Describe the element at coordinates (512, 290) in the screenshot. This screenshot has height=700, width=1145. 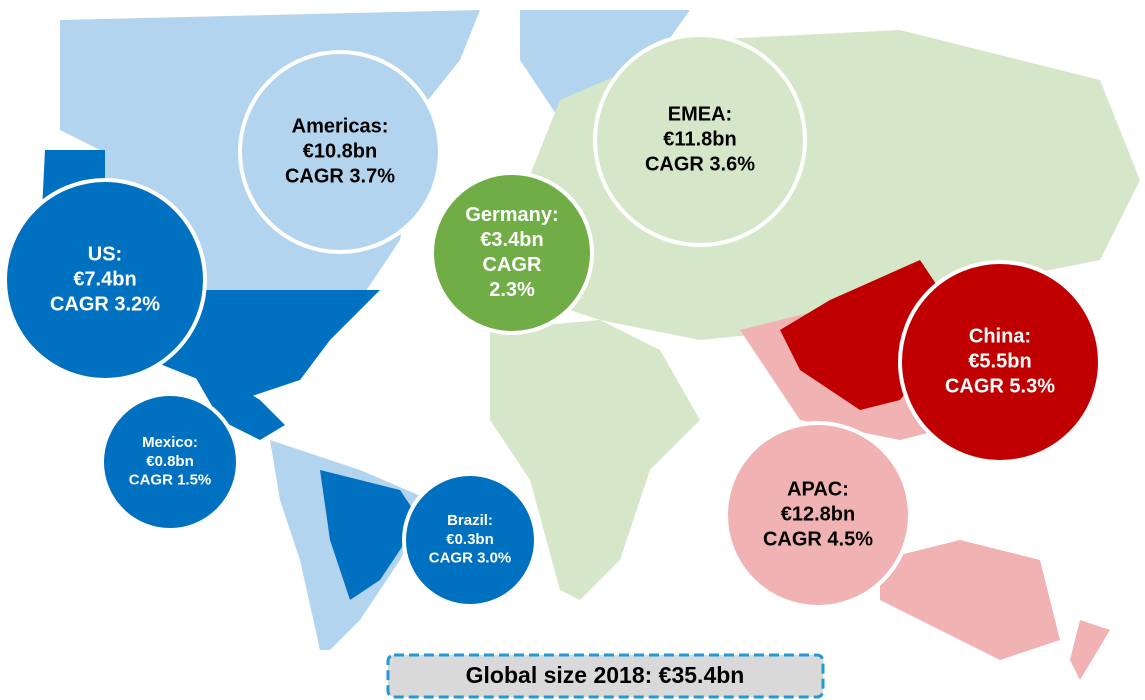
I see `region-label: 2.3%` at that location.